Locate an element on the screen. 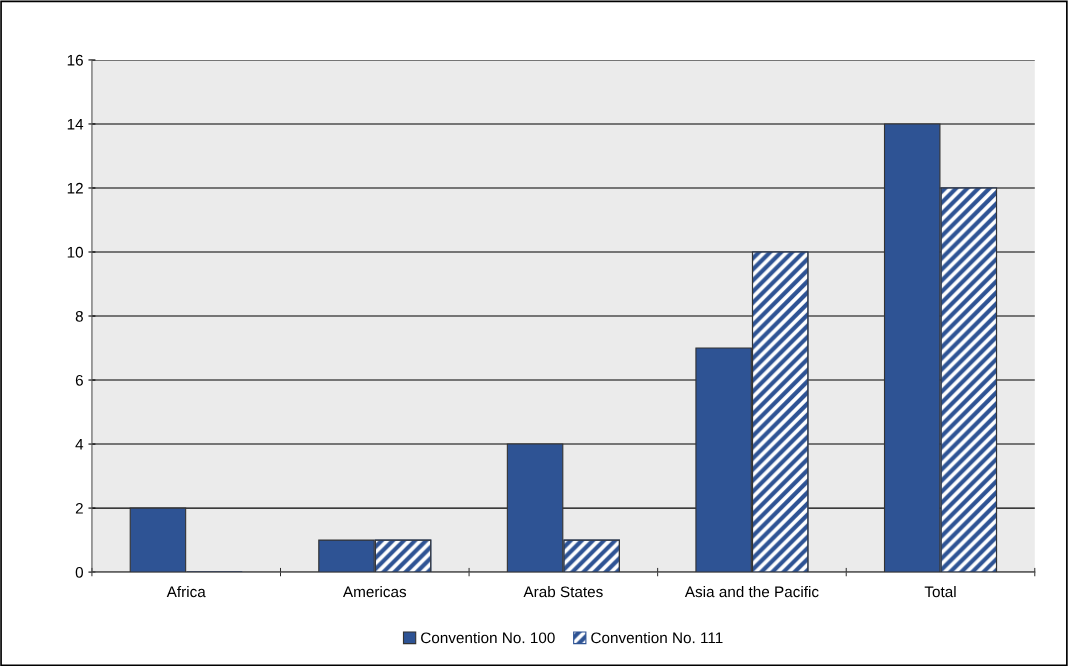  y-tick-label: 10 is located at coordinates (75, 252).